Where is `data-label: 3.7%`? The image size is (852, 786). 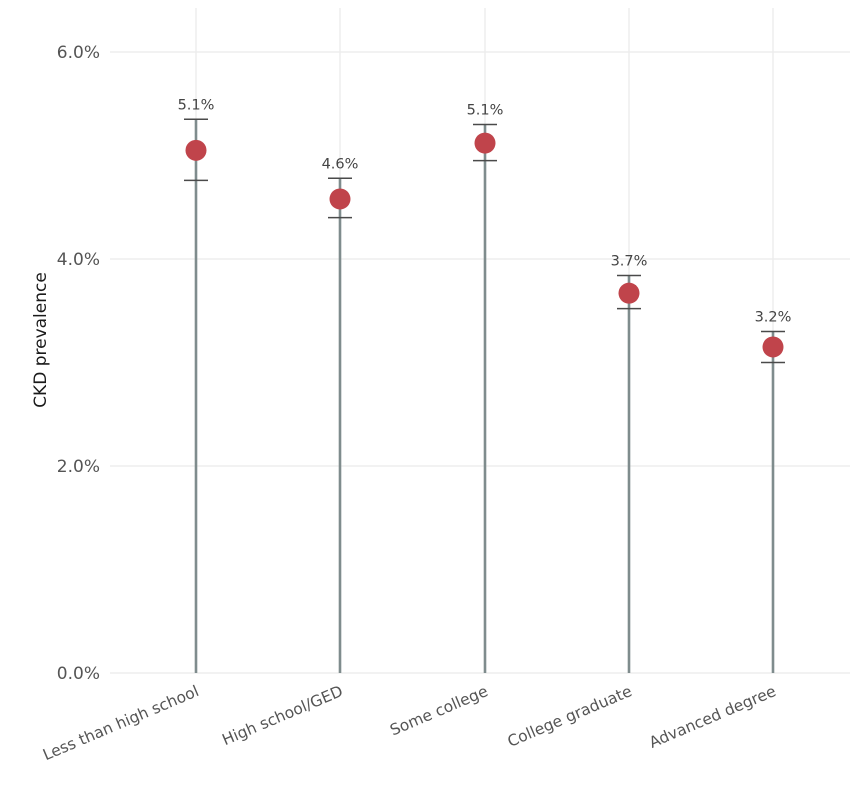
data-label: 3.7% is located at coordinates (629, 262).